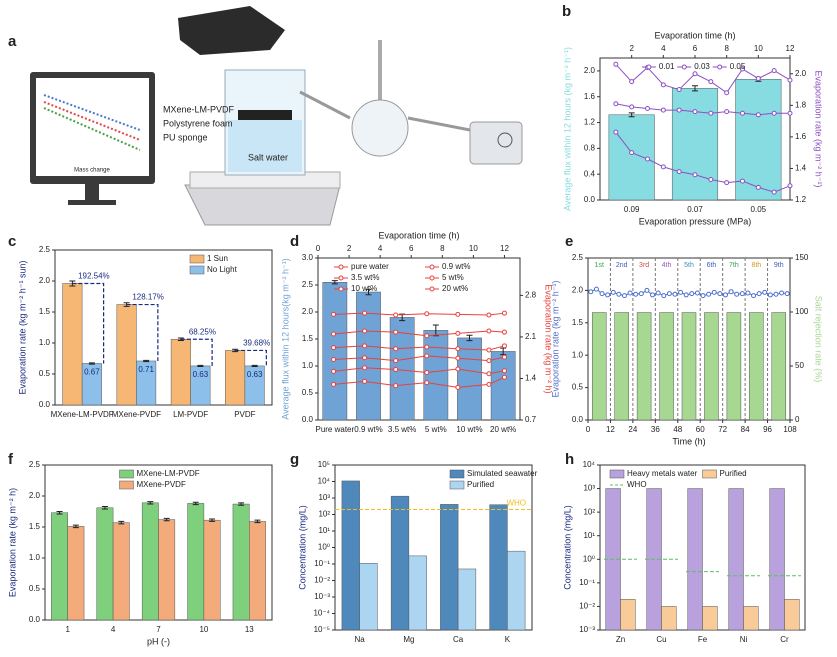 The image size is (837, 657). I want to click on legend-label: 3.5 wt%, so click(365, 277).